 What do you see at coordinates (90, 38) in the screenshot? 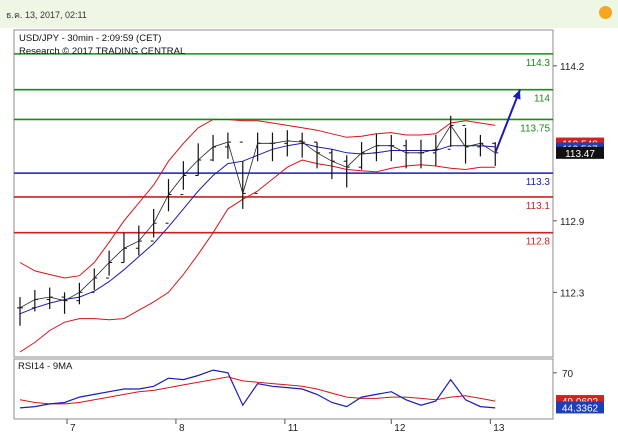
I see `chart-title: USD/JPY - 30min - 2:09:59 (CET)` at bounding box center [90, 38].